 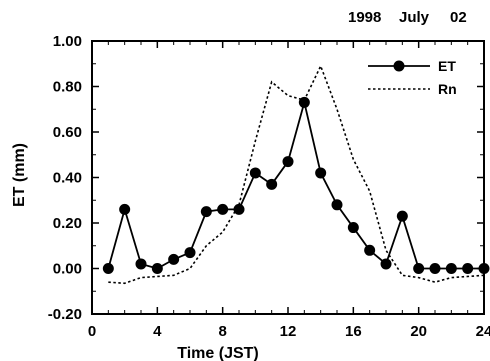 What do you see at coordinates (67, 223) in the screenshot?
I see `y-tick-label: 0.20` at bounding box center [67, 223].